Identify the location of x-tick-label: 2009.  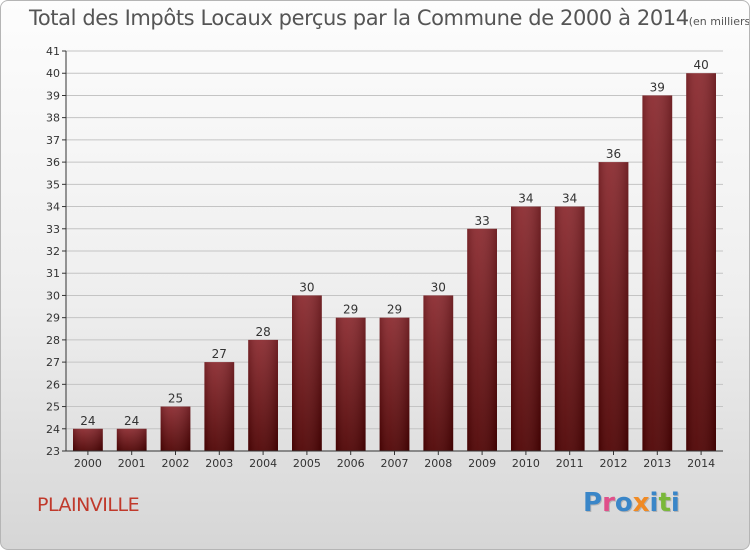
(482, 463).